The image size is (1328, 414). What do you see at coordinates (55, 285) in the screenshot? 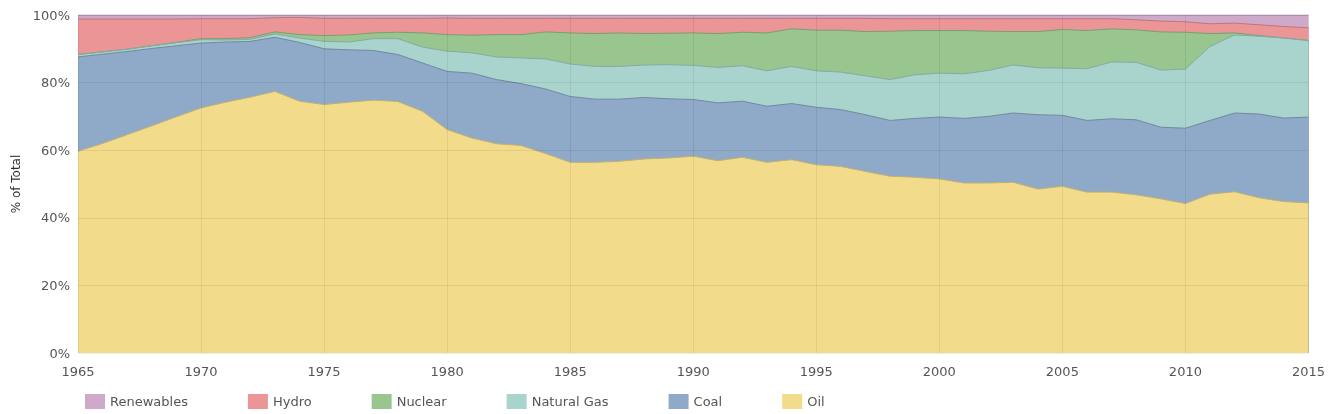
I see `y-tick-label: 20%` at bounding box center [55, 285].